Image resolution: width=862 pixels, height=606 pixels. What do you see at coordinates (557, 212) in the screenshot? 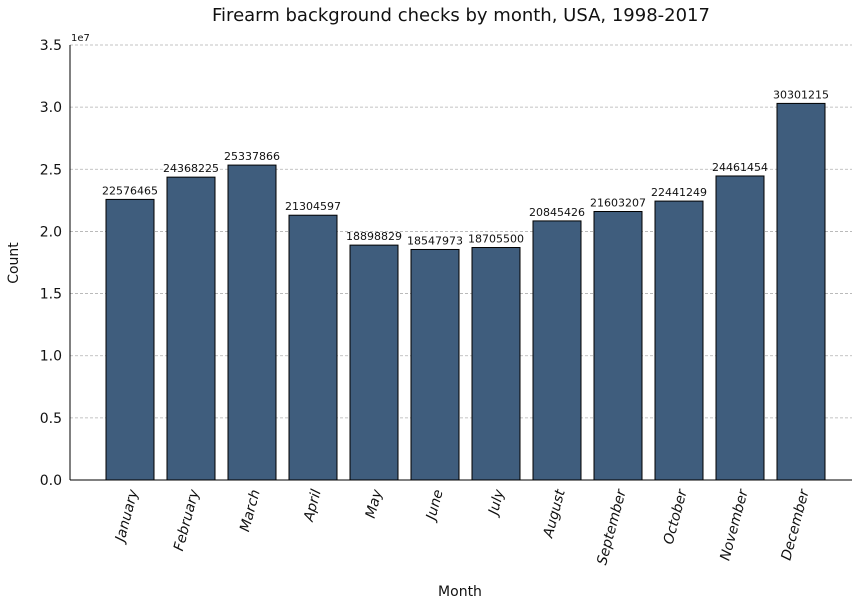
I see `data-label: 20845426` at bounding box center [557, 212].